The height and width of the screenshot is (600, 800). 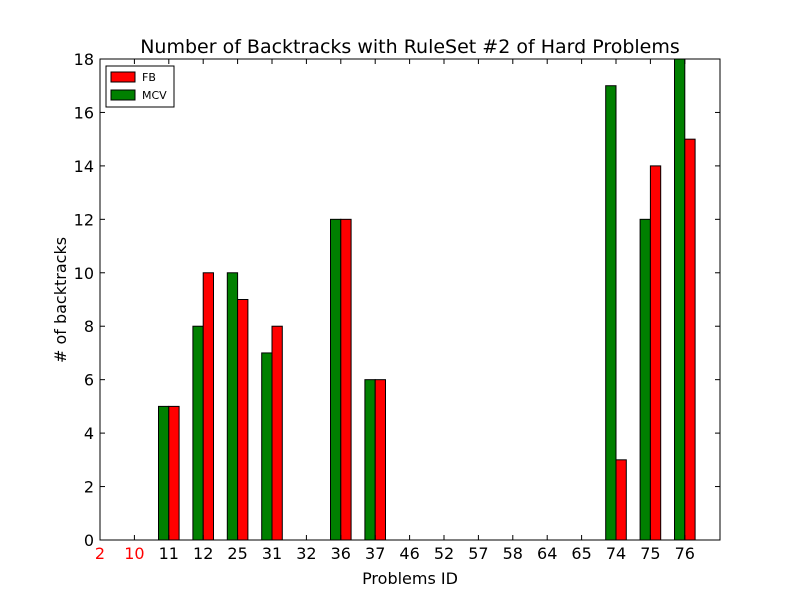 What do you see at coordinates (89, 380) in the screenshot?
I see `y-tick-label: 6` at bounding box center [89, 380].